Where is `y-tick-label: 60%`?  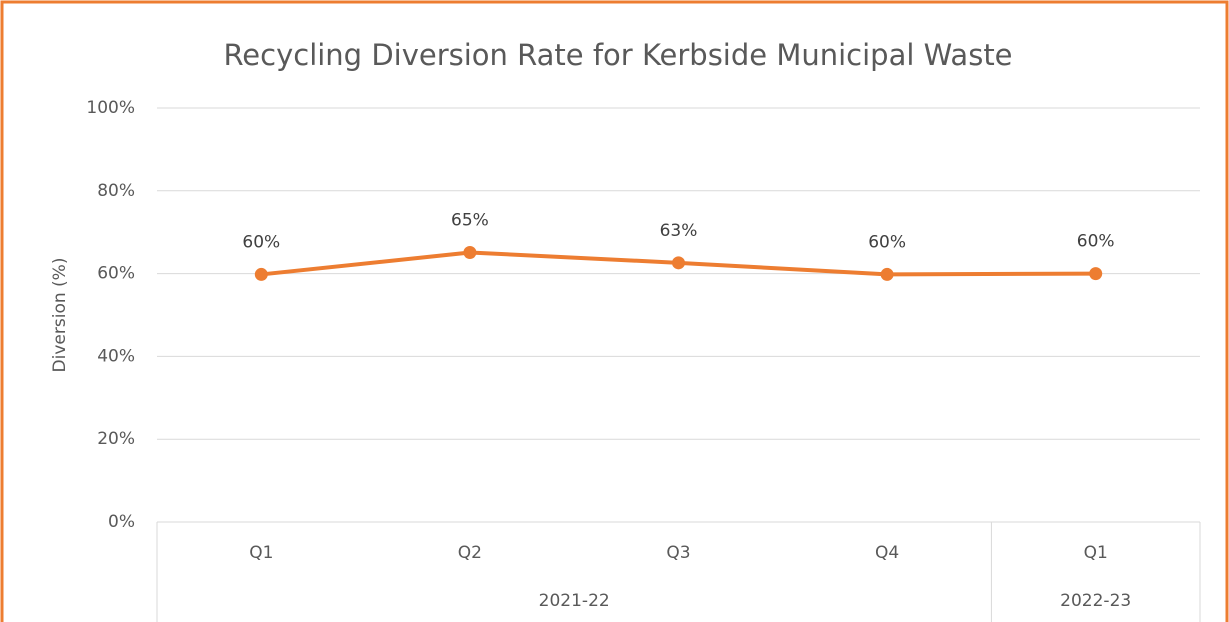
y-tick-label: 60% is located at coordinates (116, 274).